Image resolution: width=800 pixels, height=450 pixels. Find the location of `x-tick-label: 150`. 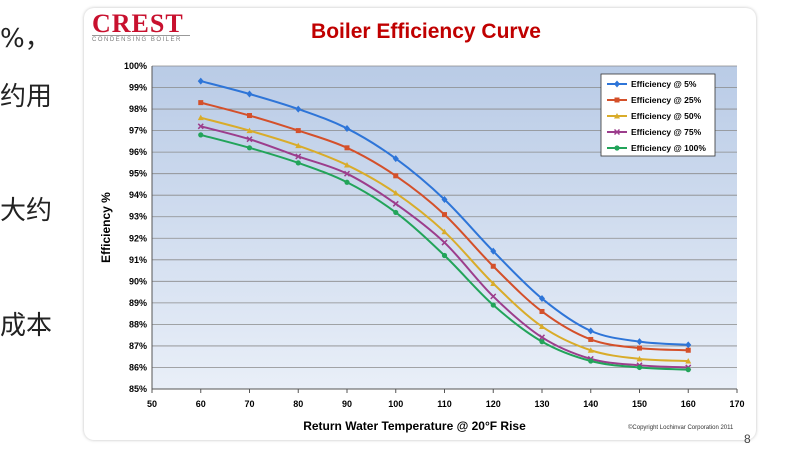

x-tick-label: 150 is located at coordinates (639, 404).